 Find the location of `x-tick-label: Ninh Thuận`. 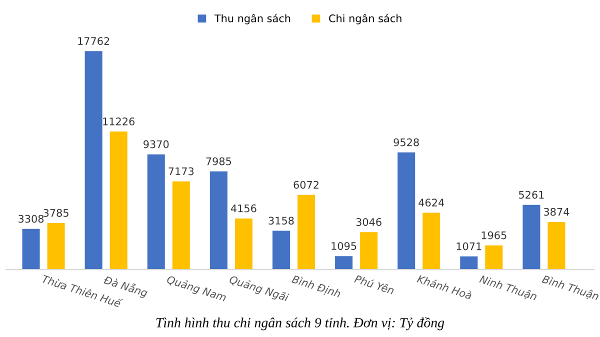

x-tick-label: Ninh Thuận is located at coordinates (508, 288).